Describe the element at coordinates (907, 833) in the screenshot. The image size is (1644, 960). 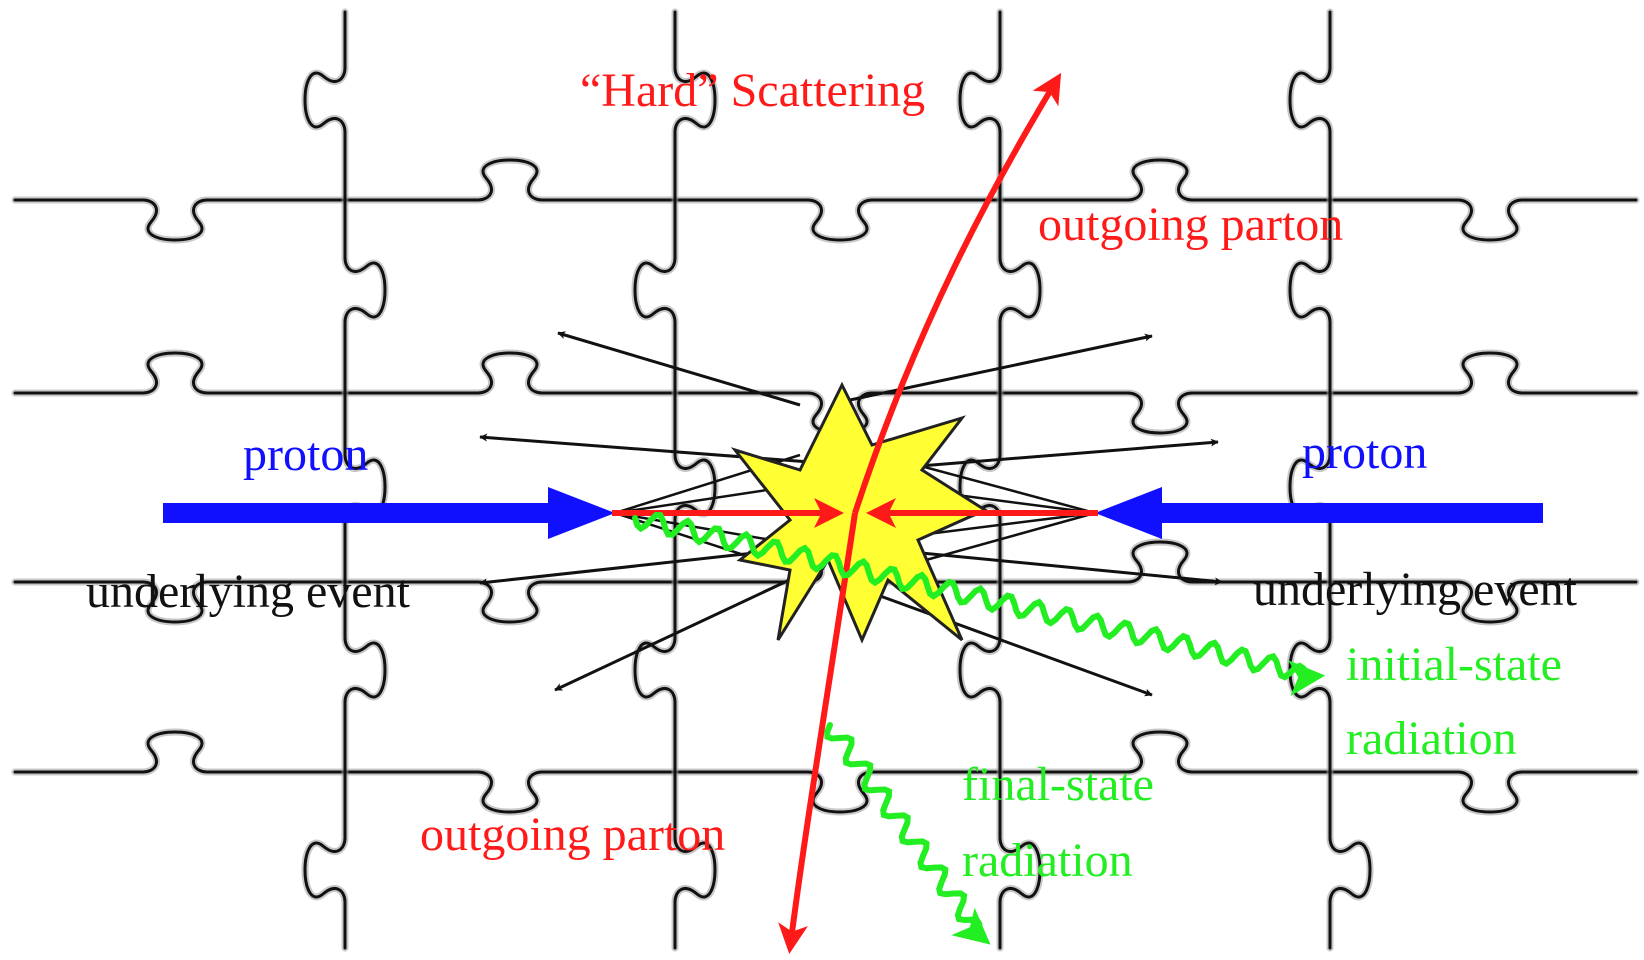
I see `final-state-radiation-wave` at that location.